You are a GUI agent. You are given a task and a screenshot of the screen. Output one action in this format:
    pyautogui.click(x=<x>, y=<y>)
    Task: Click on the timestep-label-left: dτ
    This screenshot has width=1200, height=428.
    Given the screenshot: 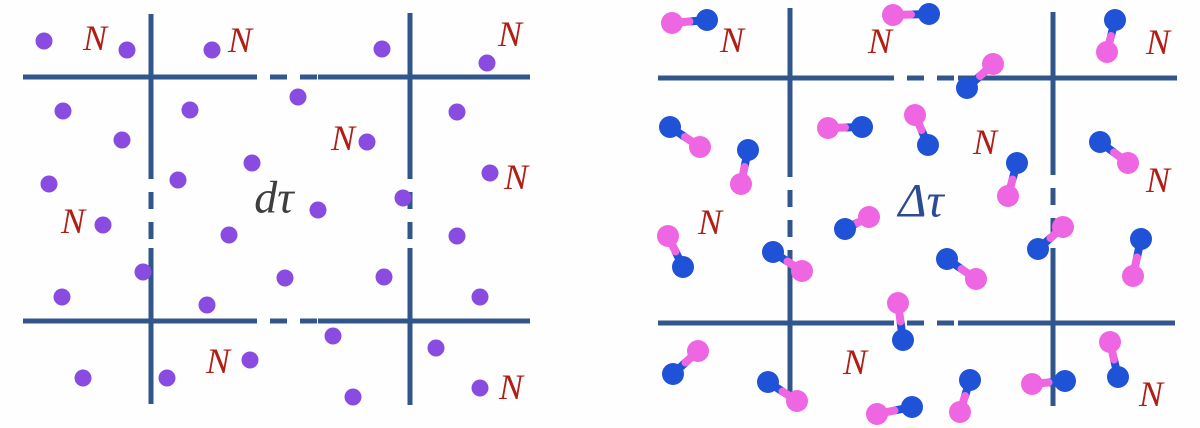 What is the action you would take?
    pyautogui.click(x=274, y=197)
    